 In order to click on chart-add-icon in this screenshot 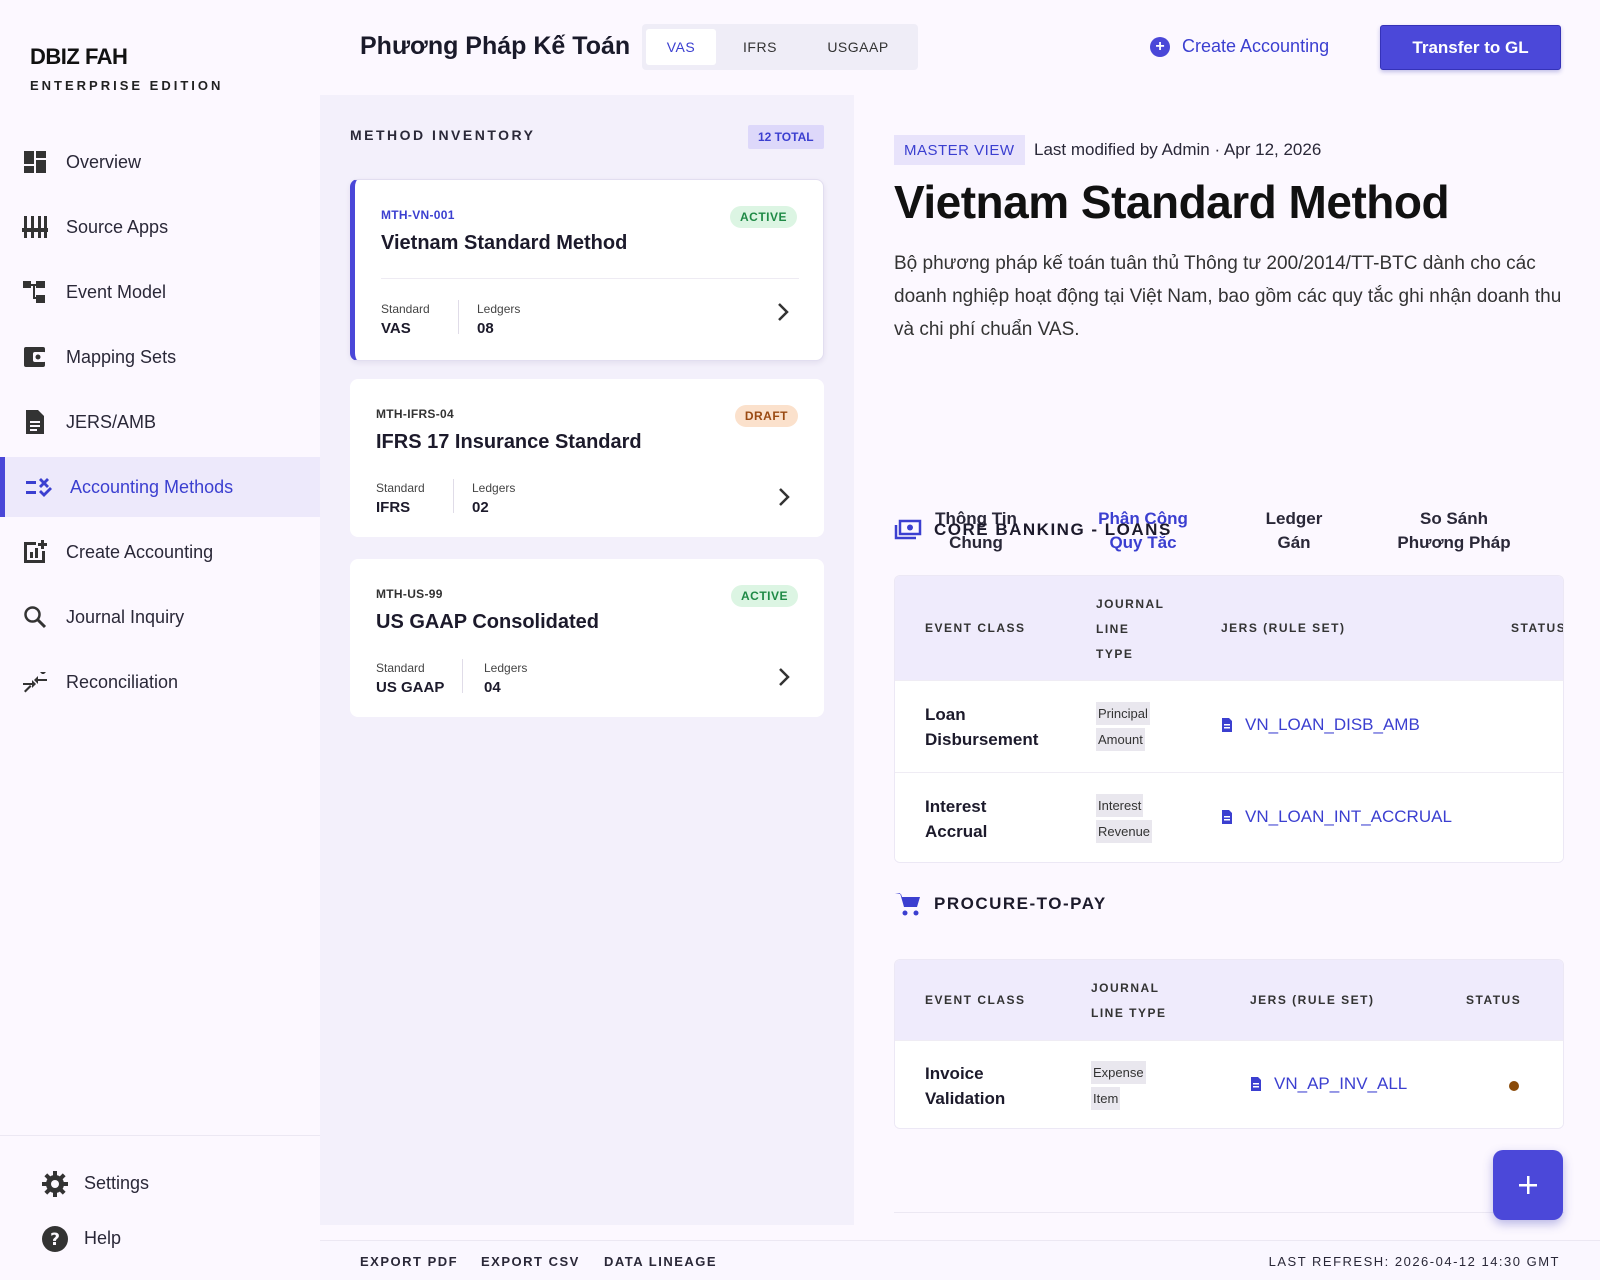, I will do `click(35, 552)`.